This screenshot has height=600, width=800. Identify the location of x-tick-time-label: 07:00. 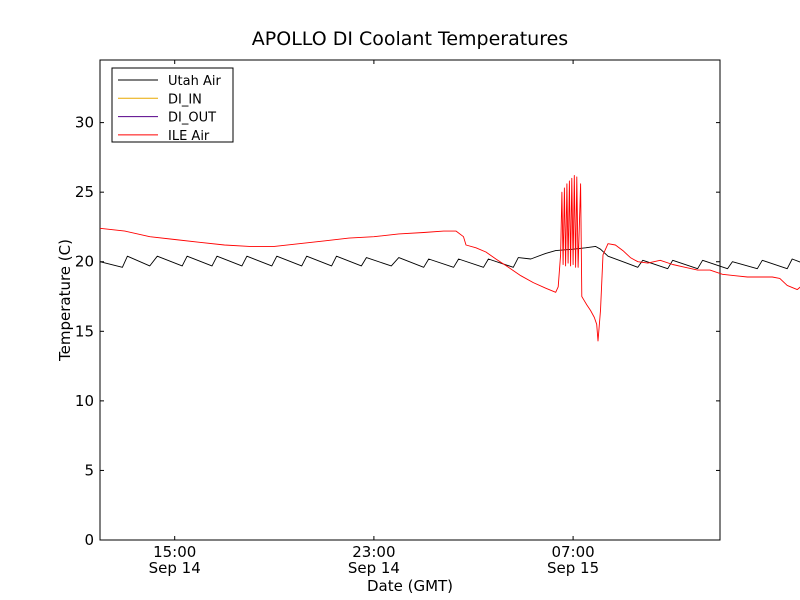
(572, 552).